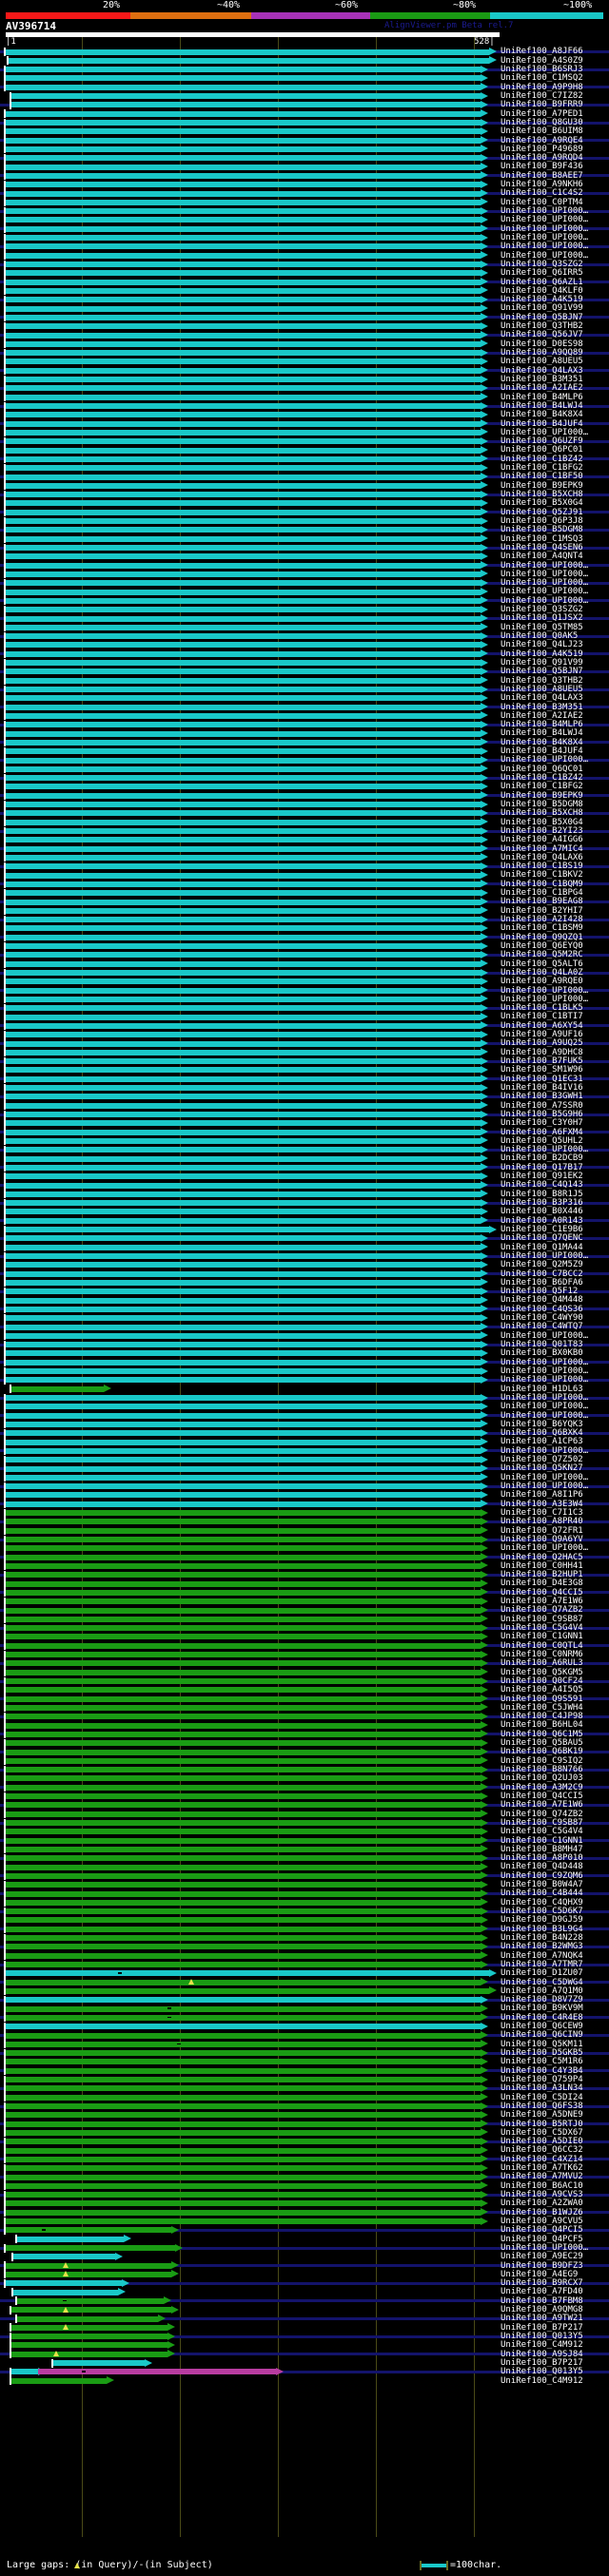 The image size is (609, 2576). I want to click on hit-label: UniRef100_A4IGG6, so click(542, 840).